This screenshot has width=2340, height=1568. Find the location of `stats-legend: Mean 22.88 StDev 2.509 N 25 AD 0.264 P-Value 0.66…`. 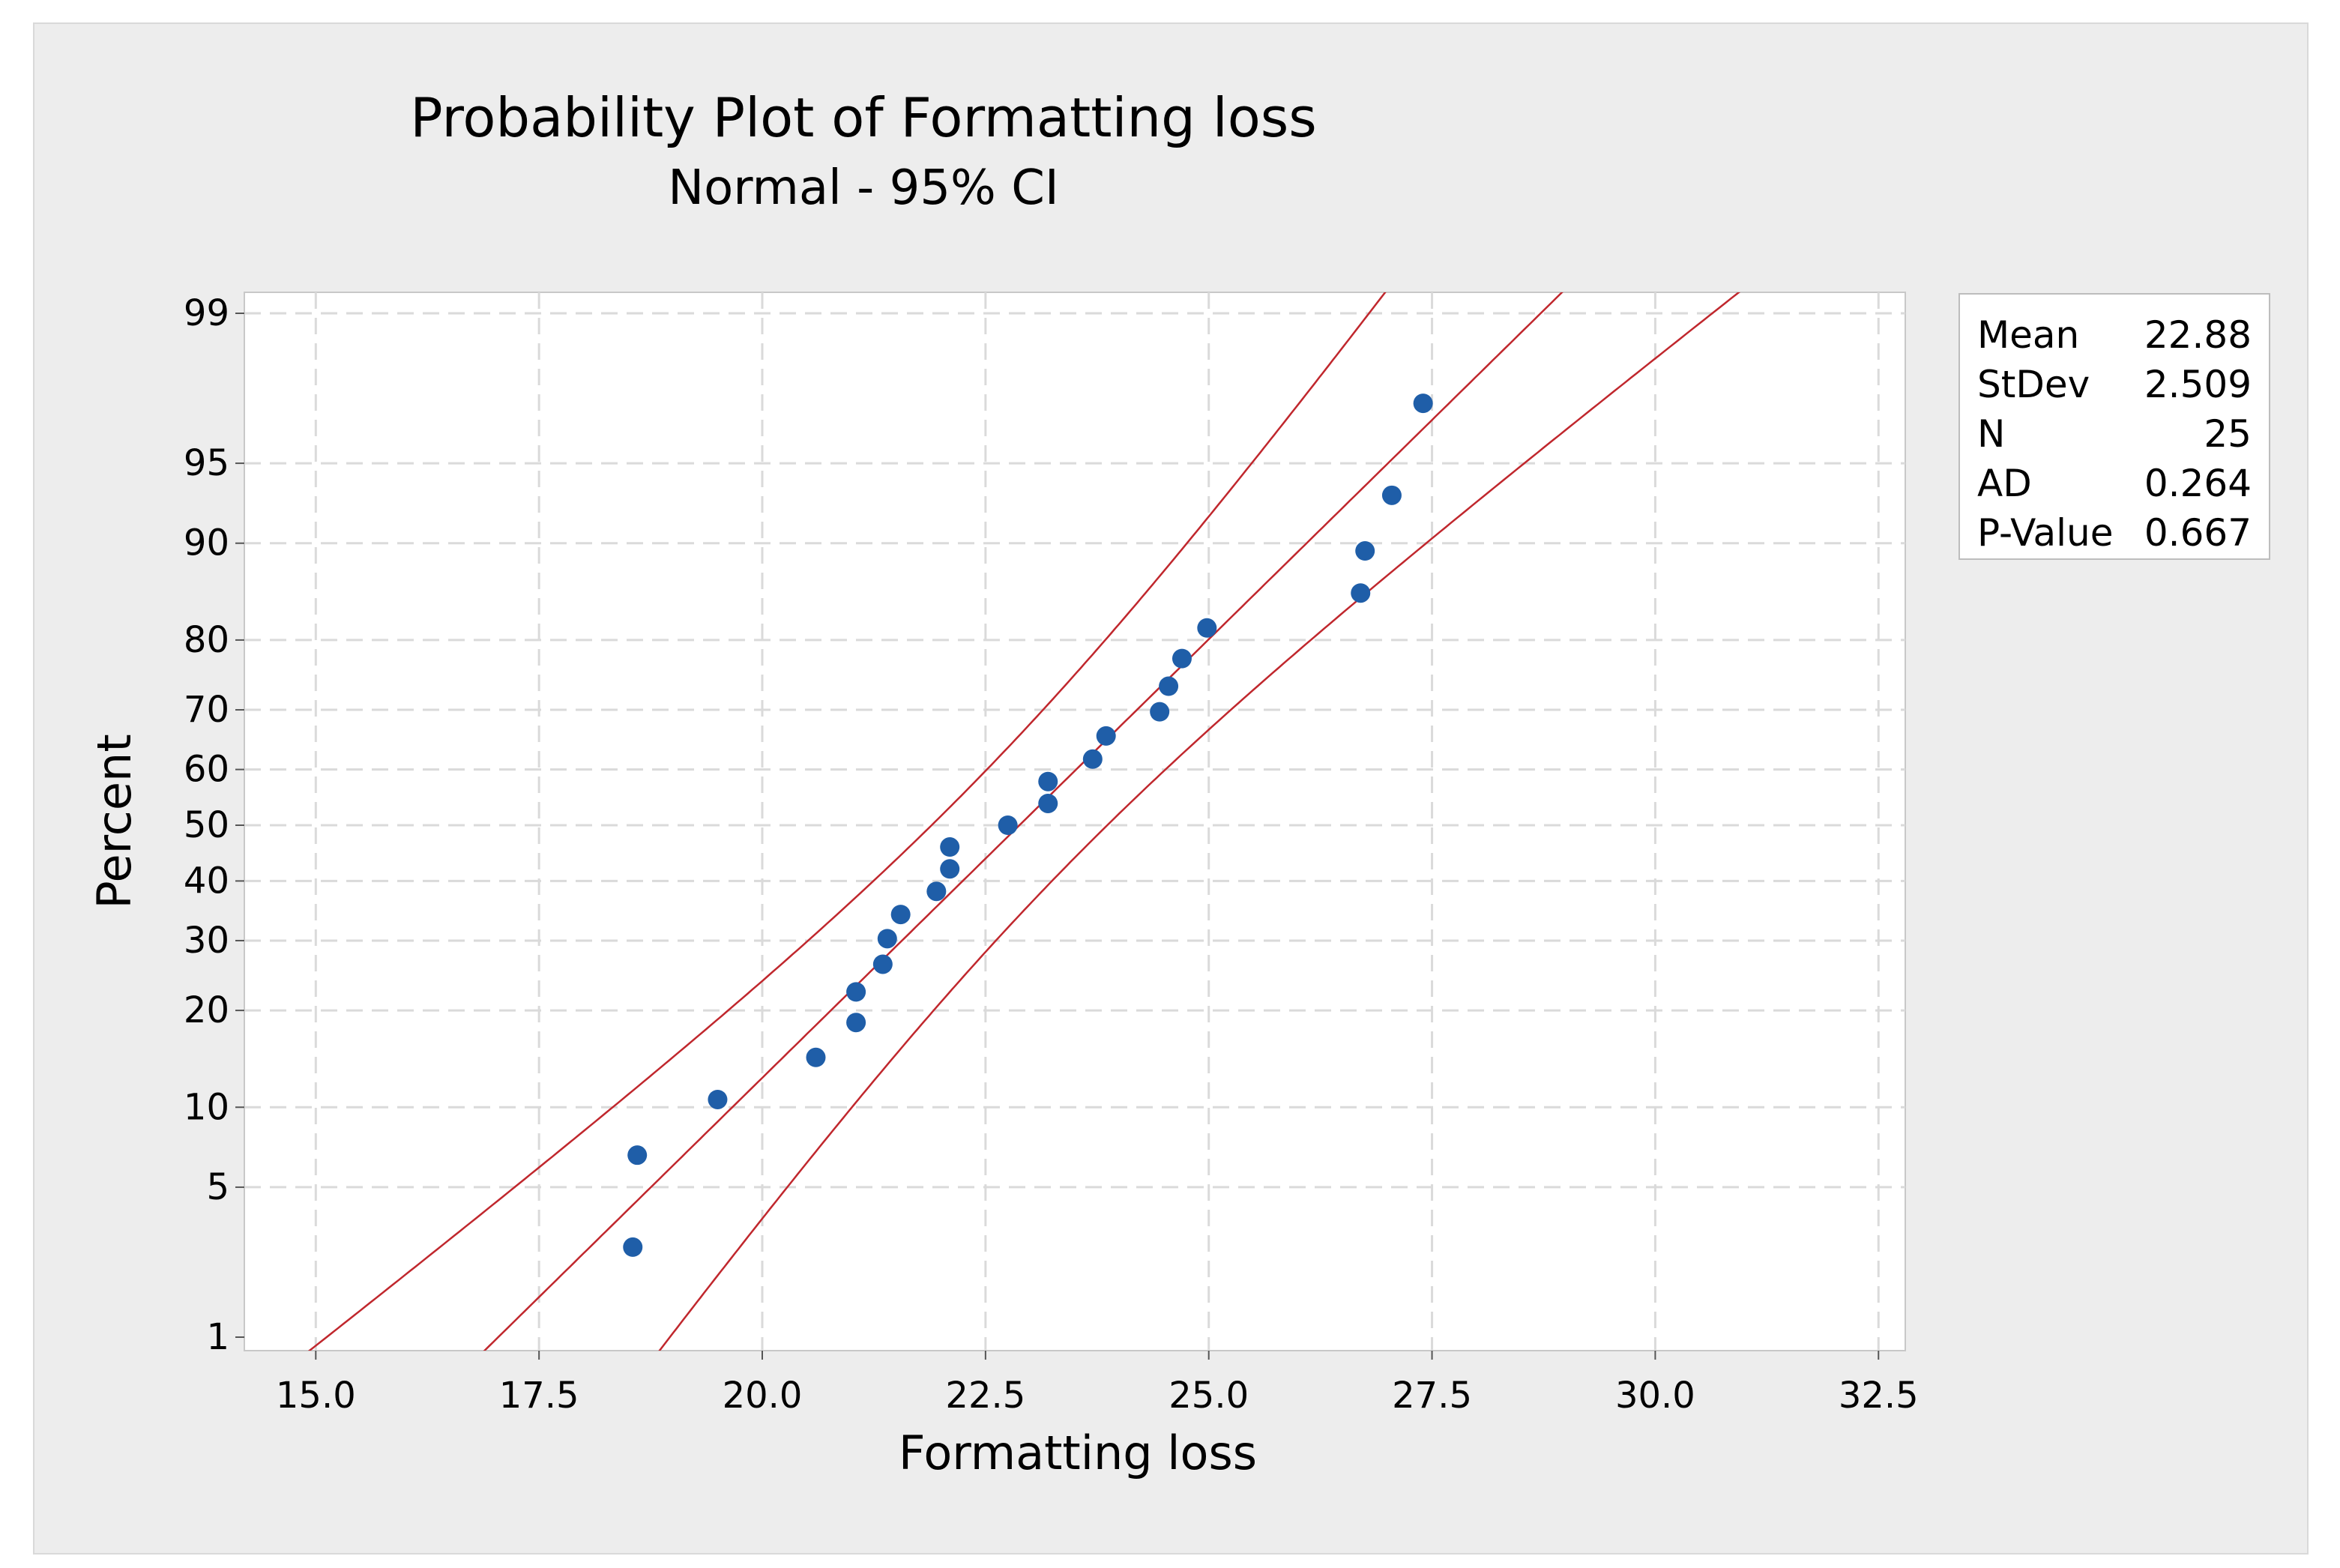

stats-legend: Mean 22.88 StDev 2.509 N 25 AD 0.264 P-Value 0.66… is located at coordinates (2114, 426).